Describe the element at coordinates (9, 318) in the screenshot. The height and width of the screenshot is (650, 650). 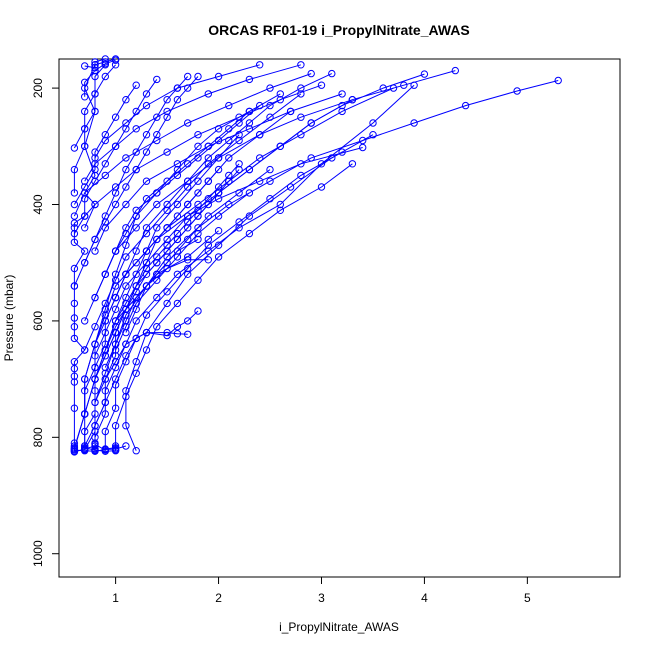
I see `y-axis-label: Pressure (mbar)` at that location.